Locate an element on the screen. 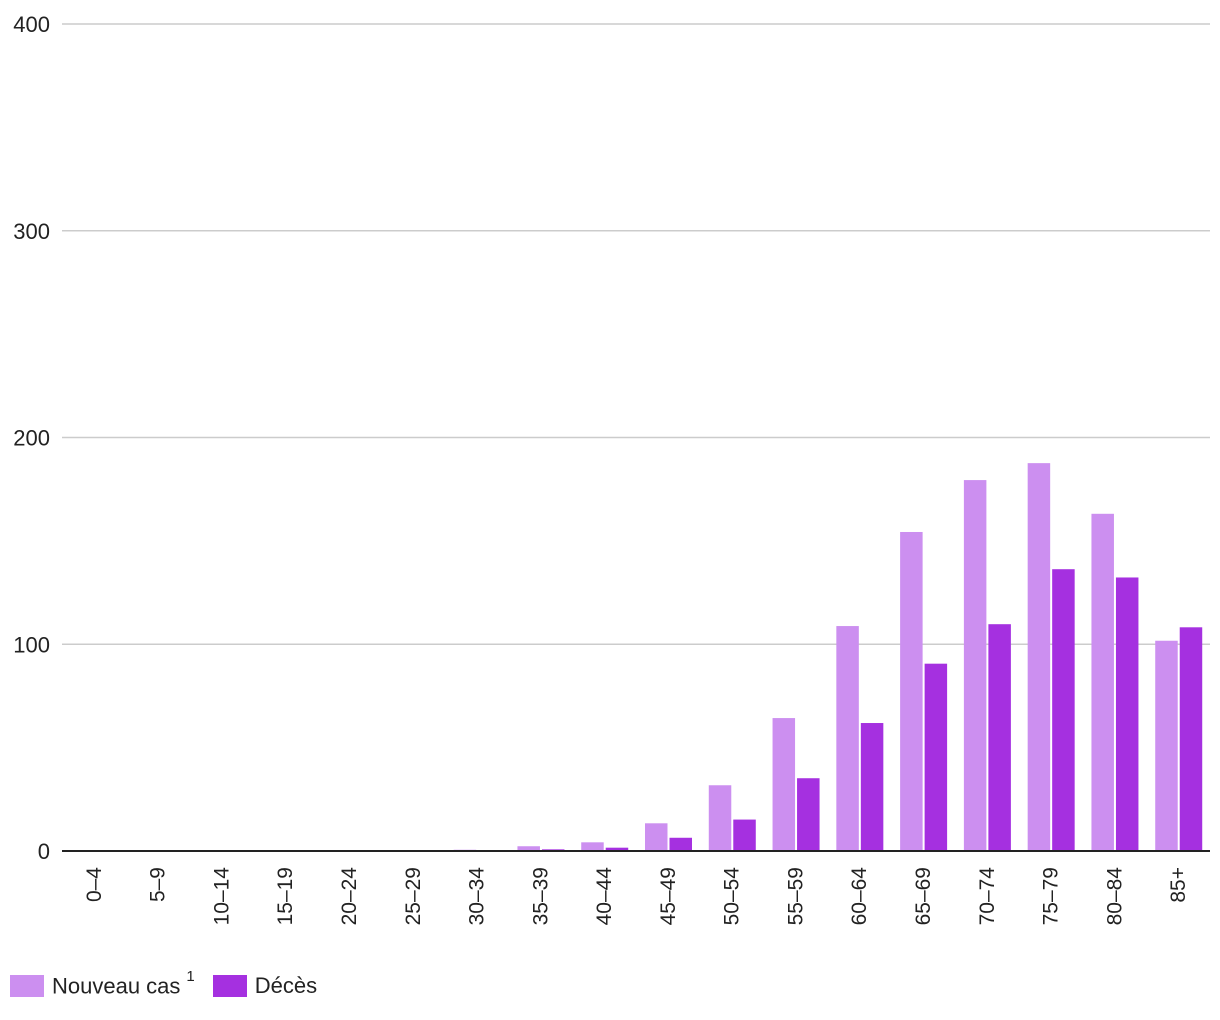 The width and height of the screenshot is (1220, 1020). legend: Nouveau cas 1 Décès is located at coordinates (172, 983).